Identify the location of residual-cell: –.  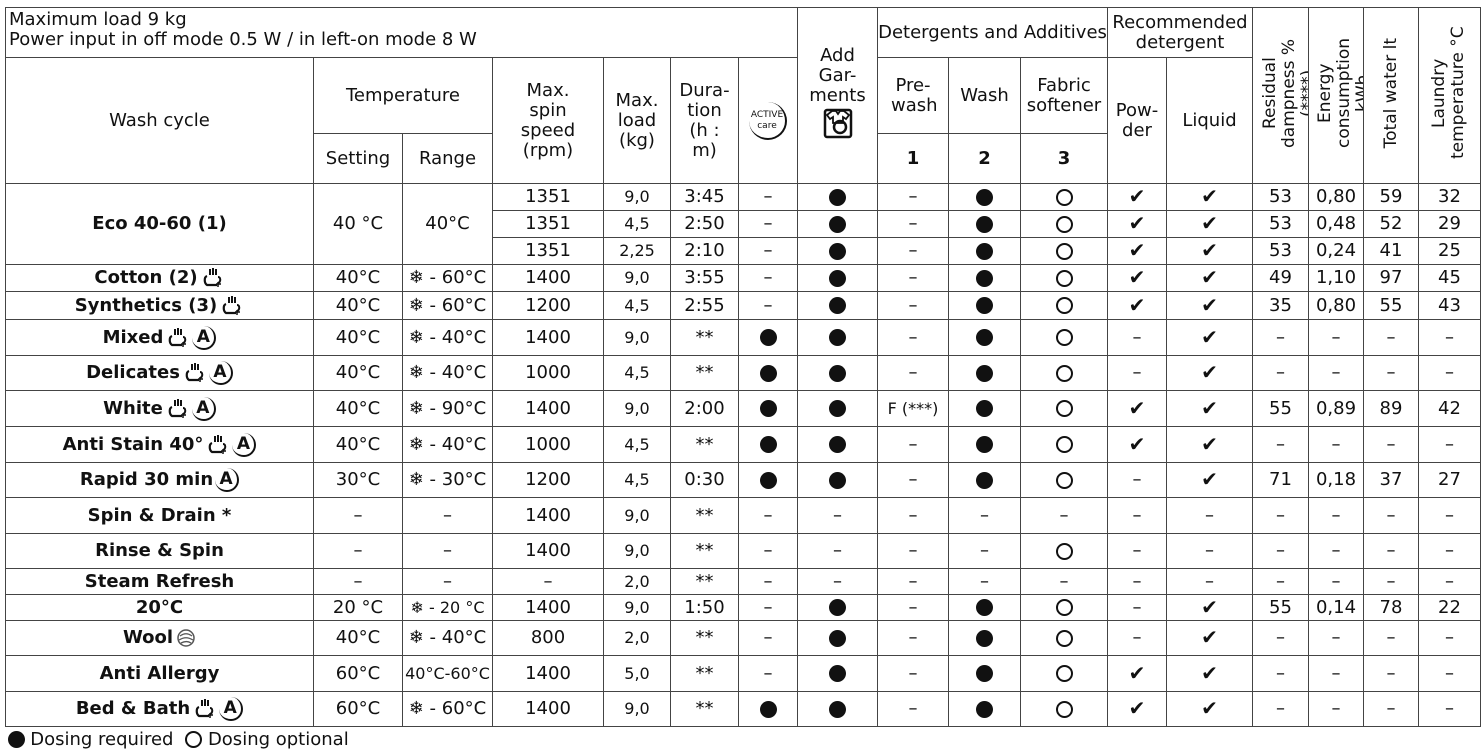
(1280, 373).